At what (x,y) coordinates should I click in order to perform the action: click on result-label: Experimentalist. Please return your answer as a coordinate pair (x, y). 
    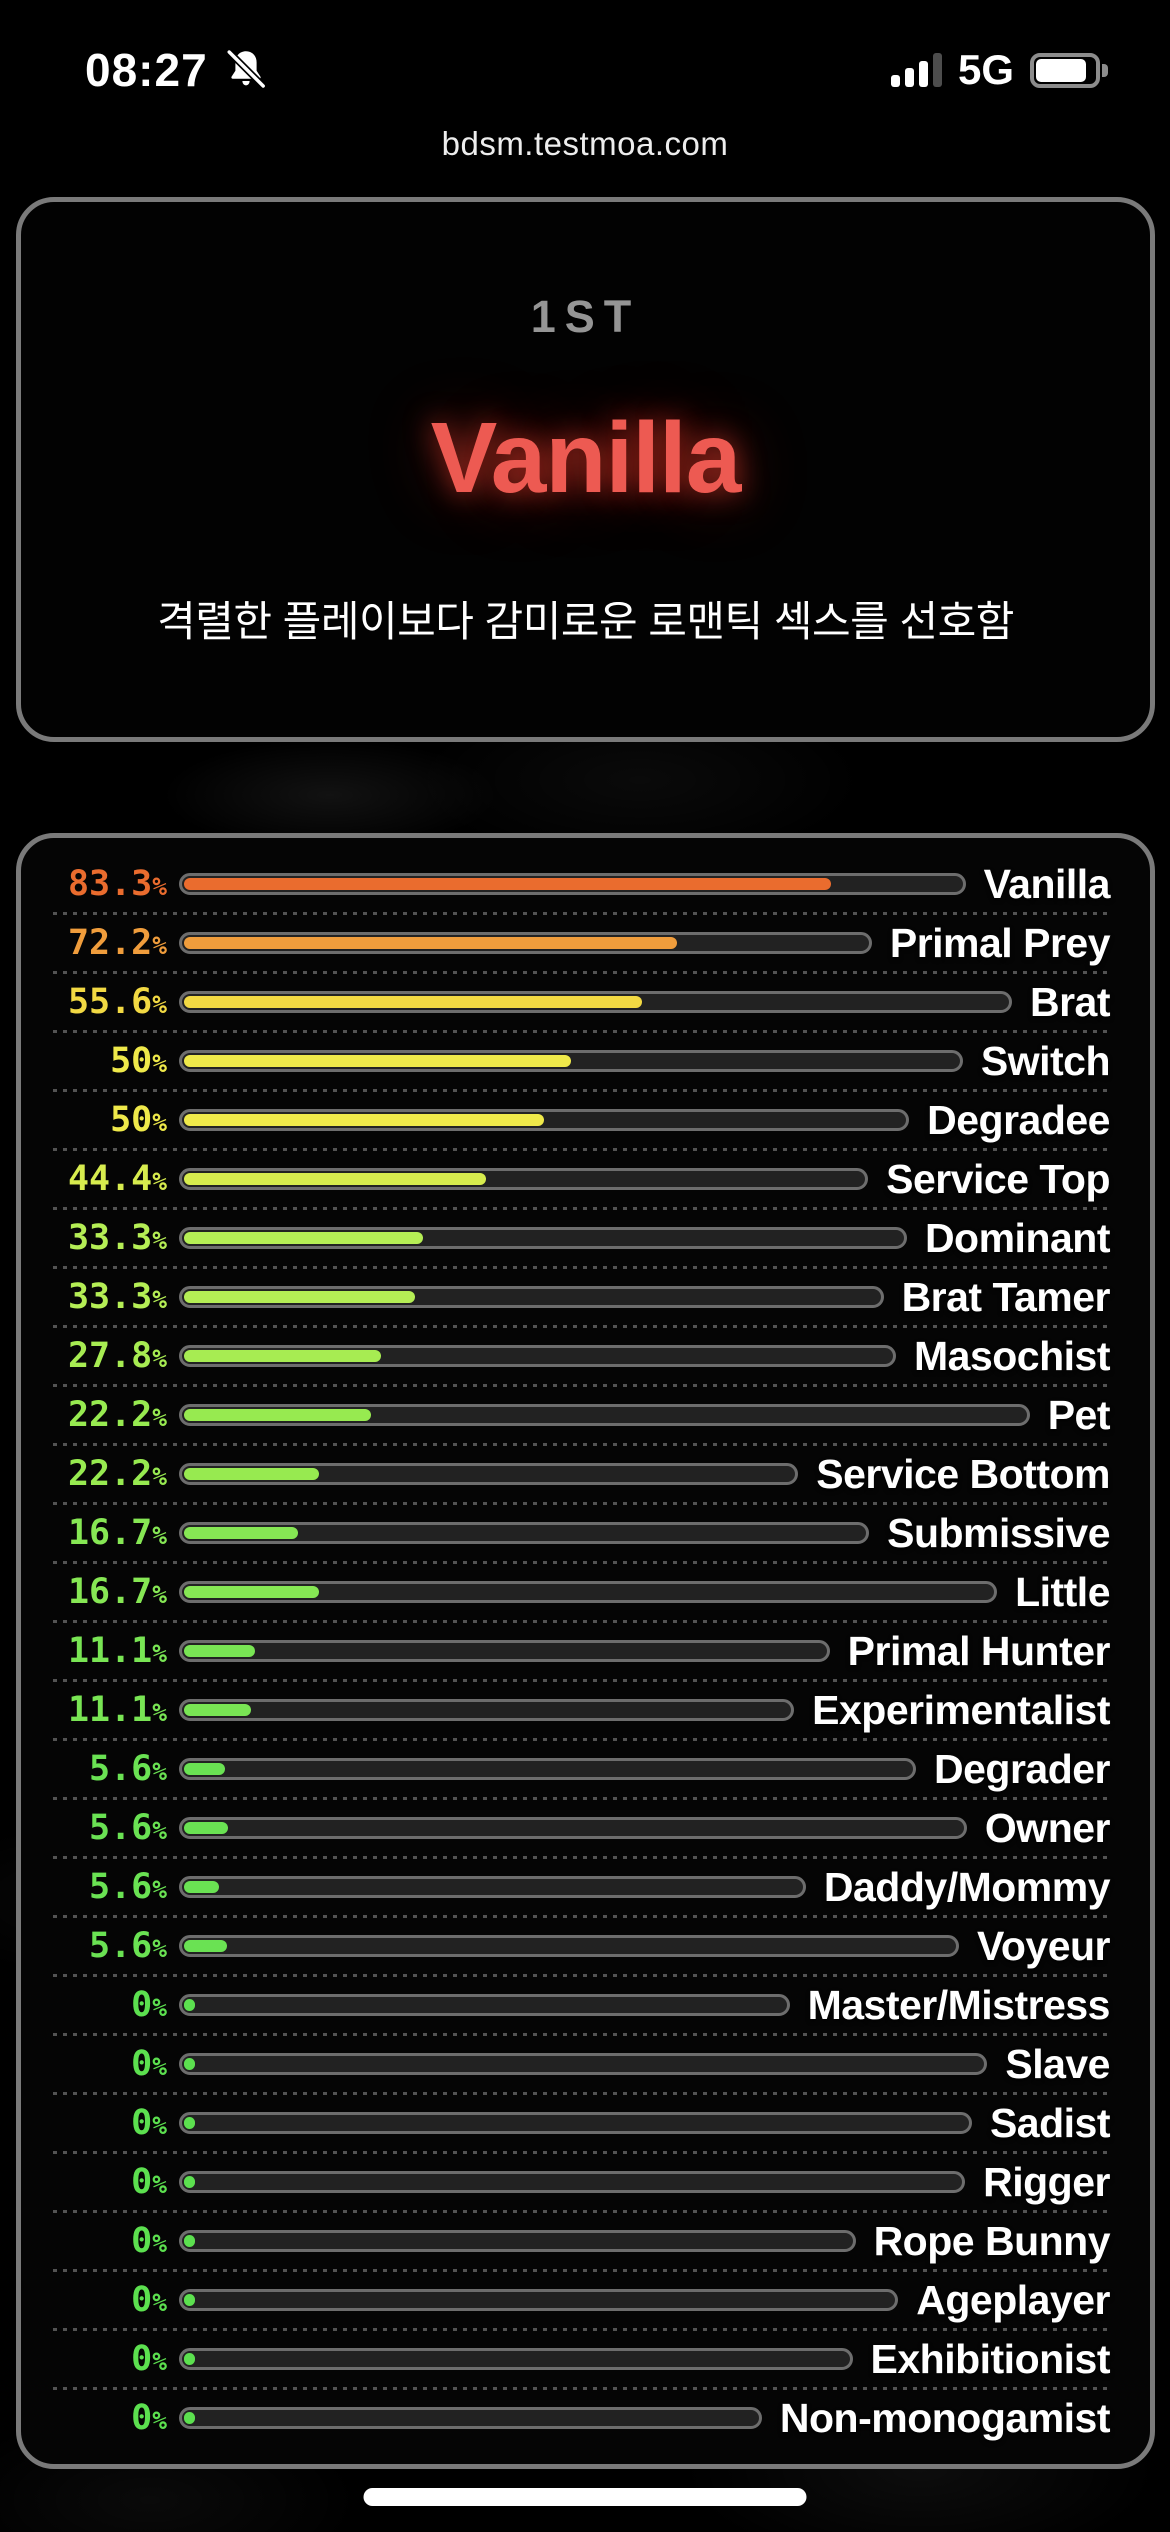
    Looking at the image, I should click on (961, 1709).